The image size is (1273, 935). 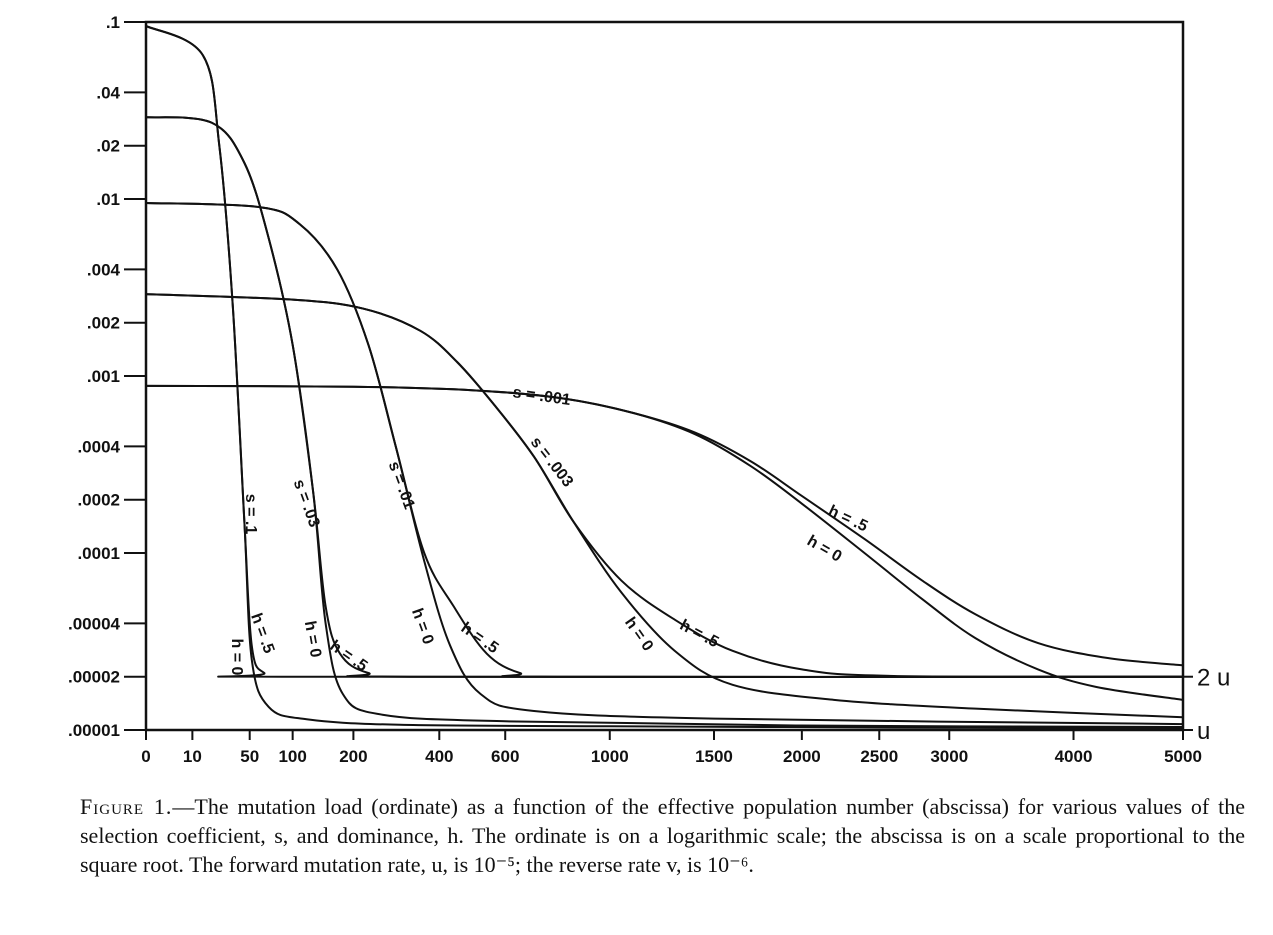 I want to click on y-tick-label: .01, so click(x=108, y=199).